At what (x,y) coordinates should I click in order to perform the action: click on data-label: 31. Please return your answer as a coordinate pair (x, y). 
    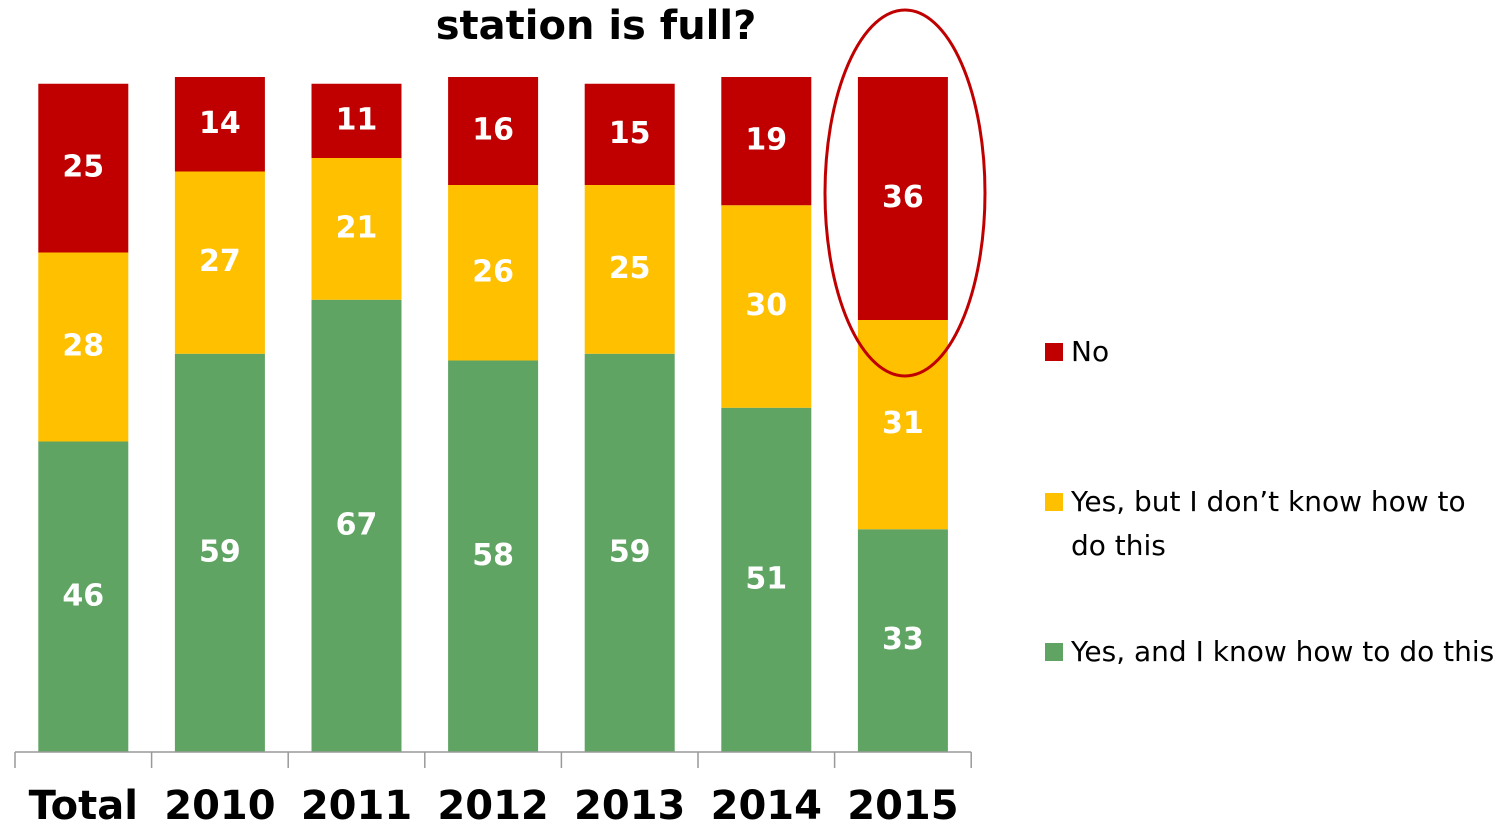
    Looking at the image, I should click on (903, 423).